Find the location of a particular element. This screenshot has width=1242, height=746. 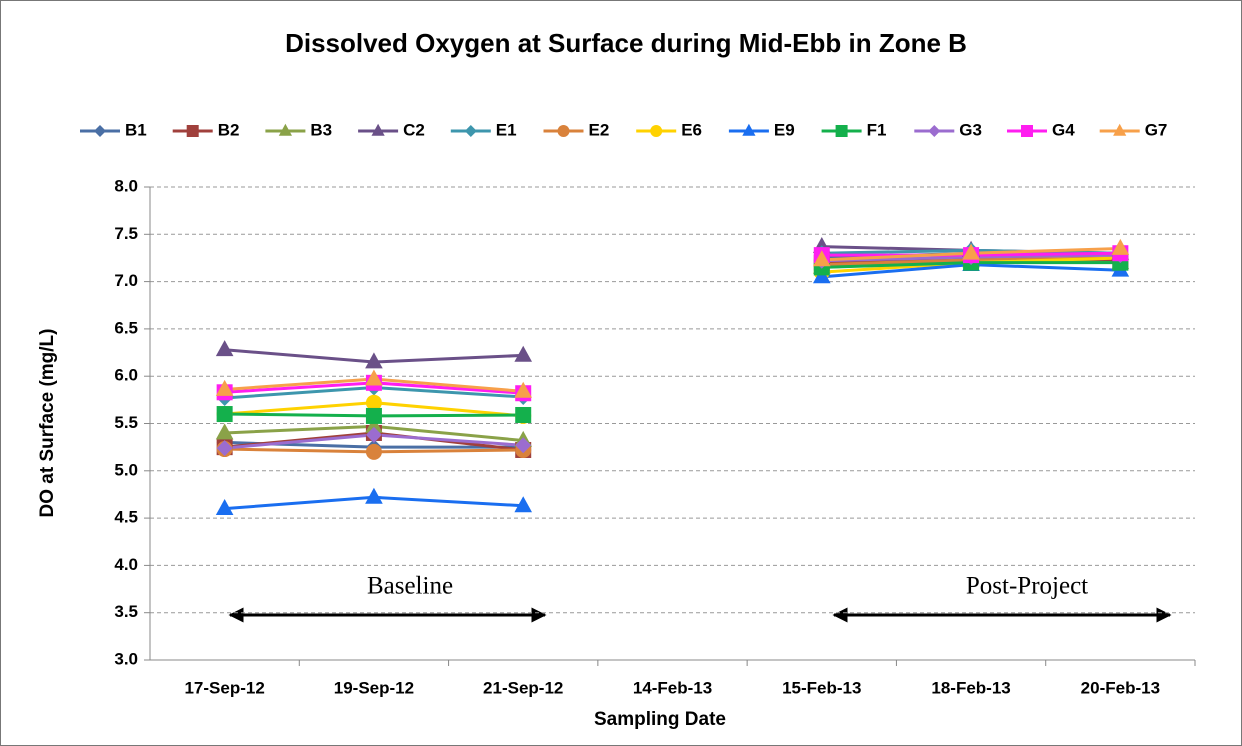

y-tick-label: 7.5 is located at coordinates (126, 233).